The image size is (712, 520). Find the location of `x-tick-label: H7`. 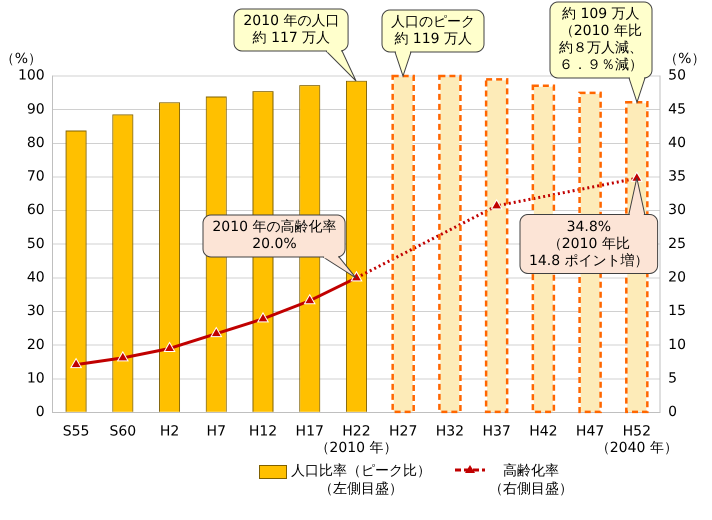

x-tick-label: H7 is located at coordinates (216, 431).